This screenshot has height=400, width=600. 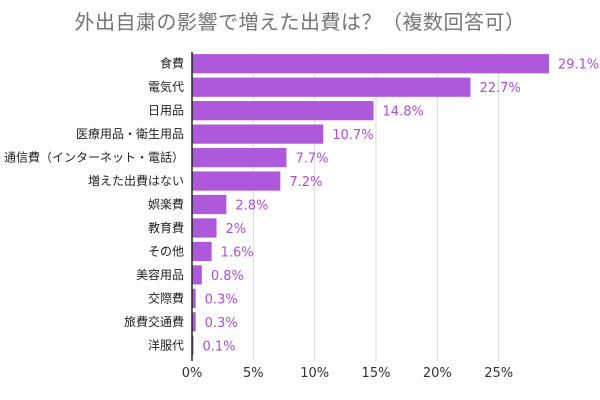 What do you see at coordinates (166, 111) in the screenshot?
I see `category-label: 日用品` at bounding box center [166, 111].